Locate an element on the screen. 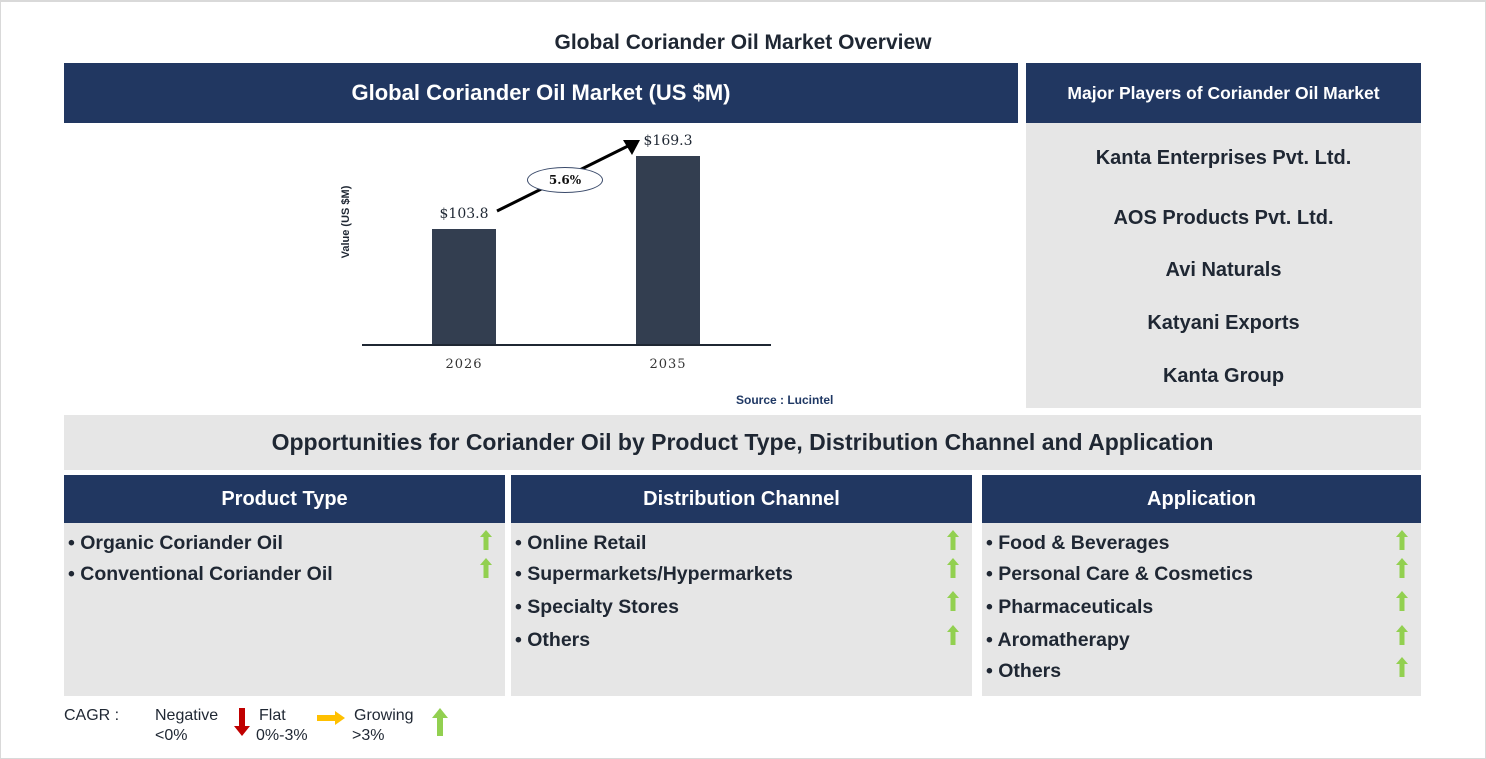 This screenshot has width=1486, height=759. segment-header-application: Application is located at coordinates (1201, 499).